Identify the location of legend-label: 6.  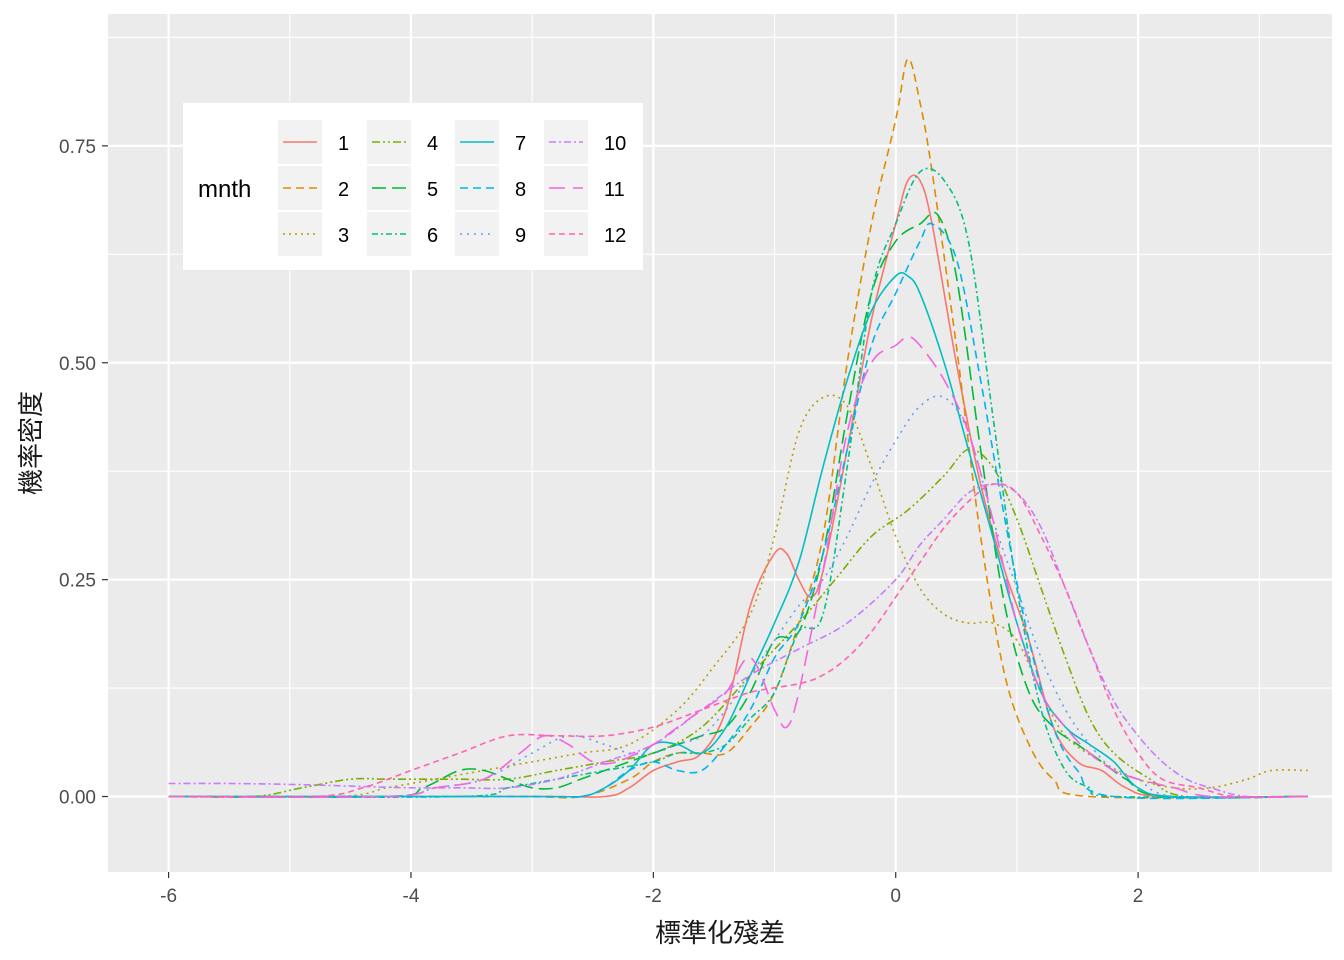
(432, 236).